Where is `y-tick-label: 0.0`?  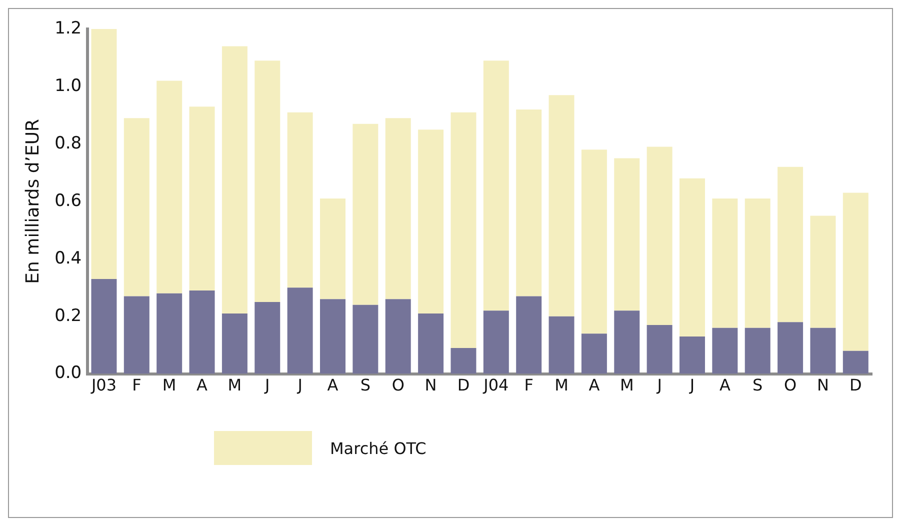
y-tick-label: 0.0 is located at coordinates (68, 373).